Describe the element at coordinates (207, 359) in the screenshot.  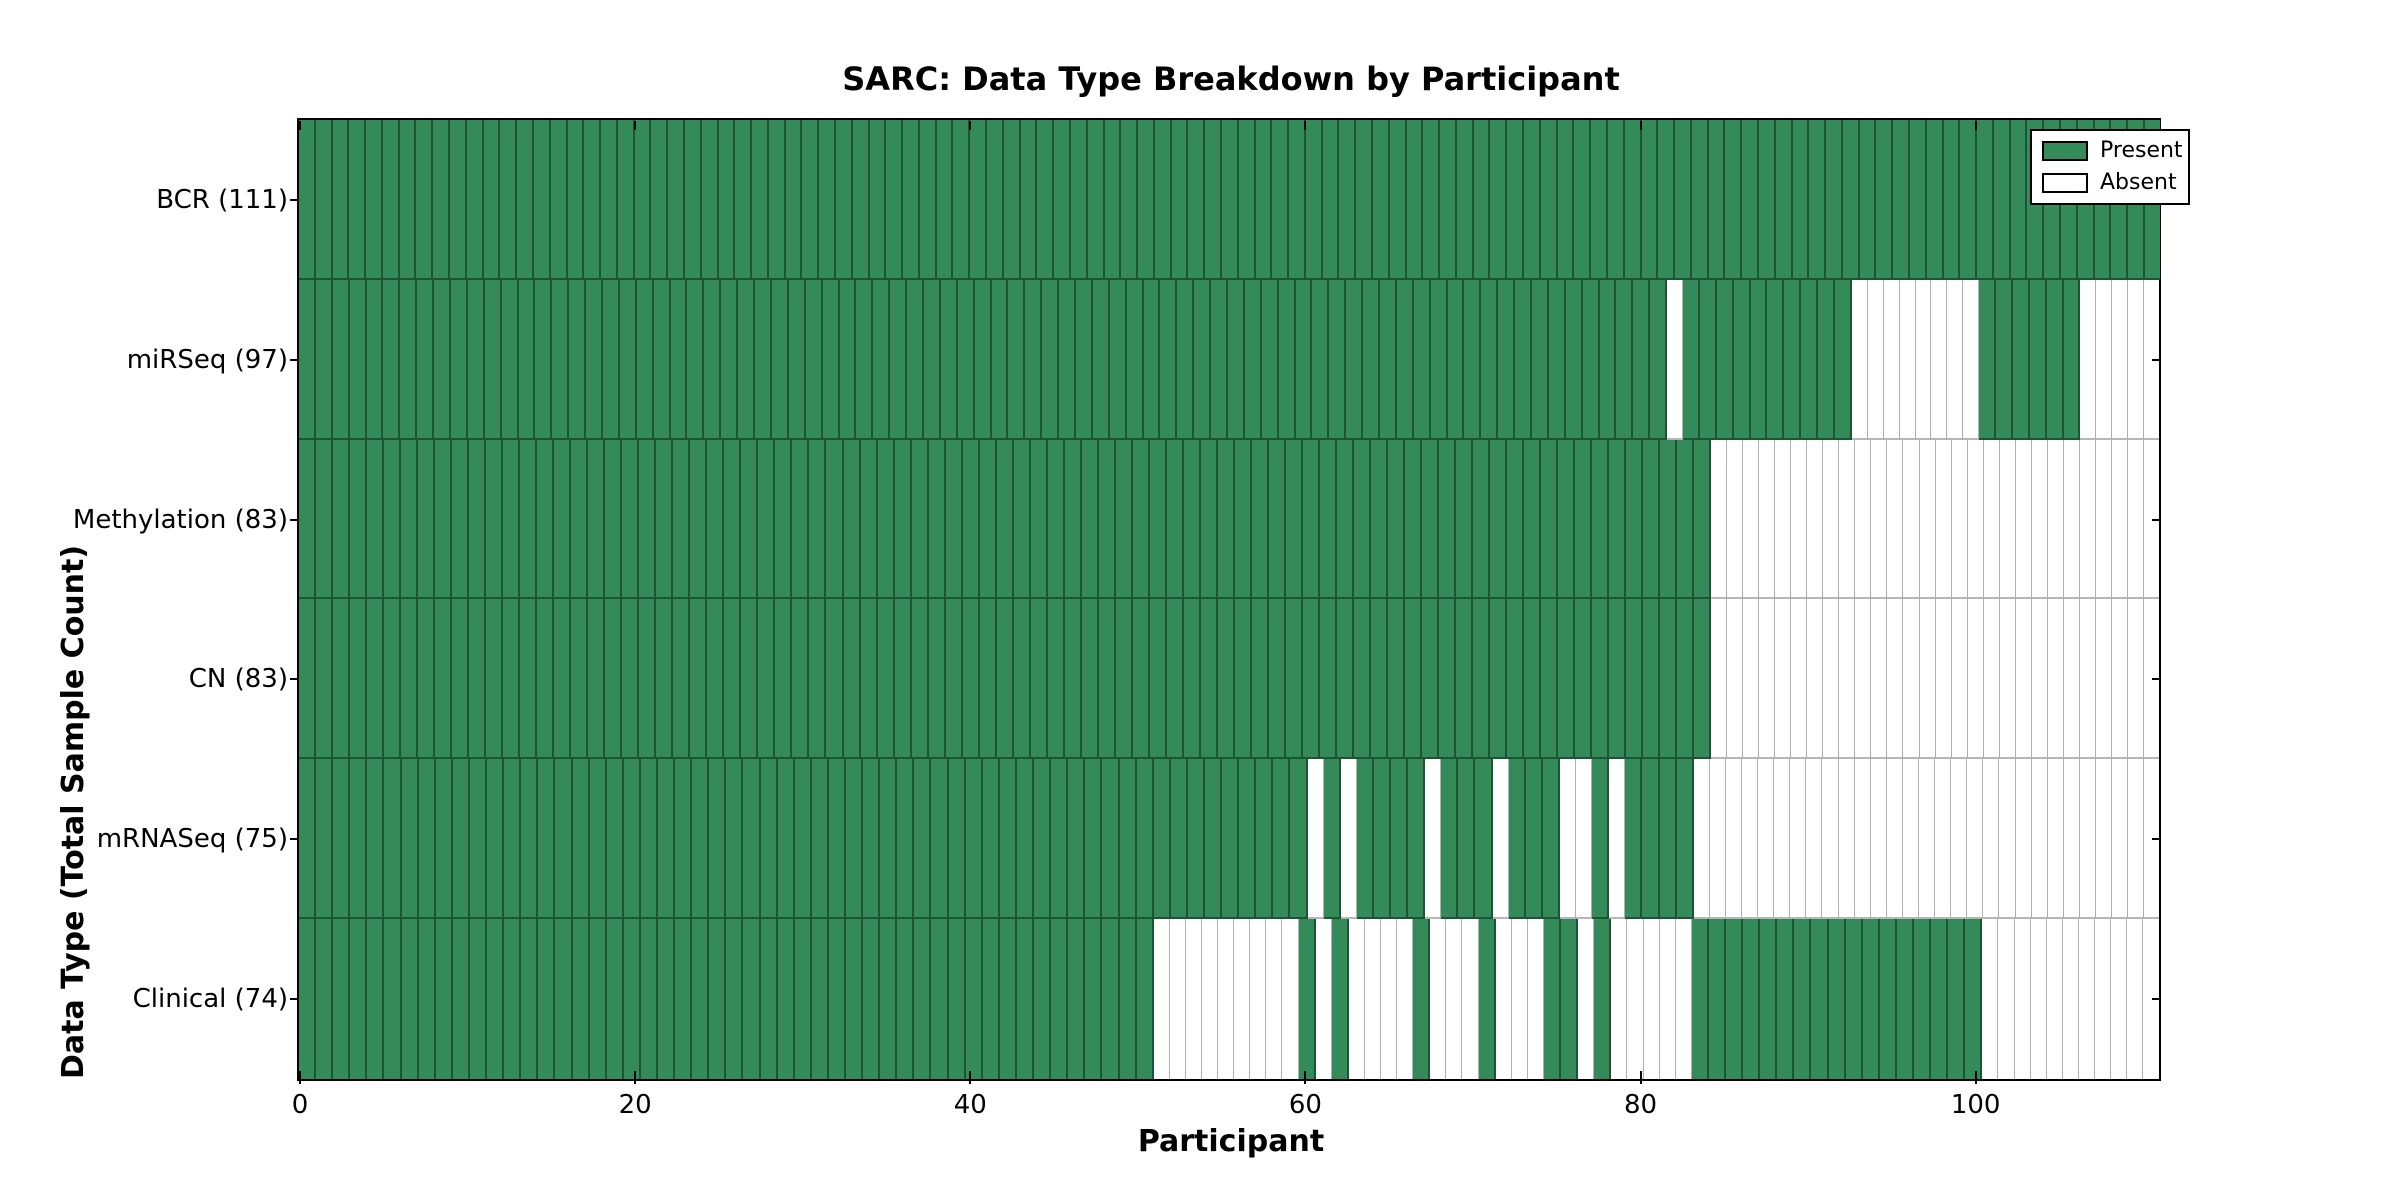
I see `ytick-label-miRSeq: miRSeq (97)` at that location.